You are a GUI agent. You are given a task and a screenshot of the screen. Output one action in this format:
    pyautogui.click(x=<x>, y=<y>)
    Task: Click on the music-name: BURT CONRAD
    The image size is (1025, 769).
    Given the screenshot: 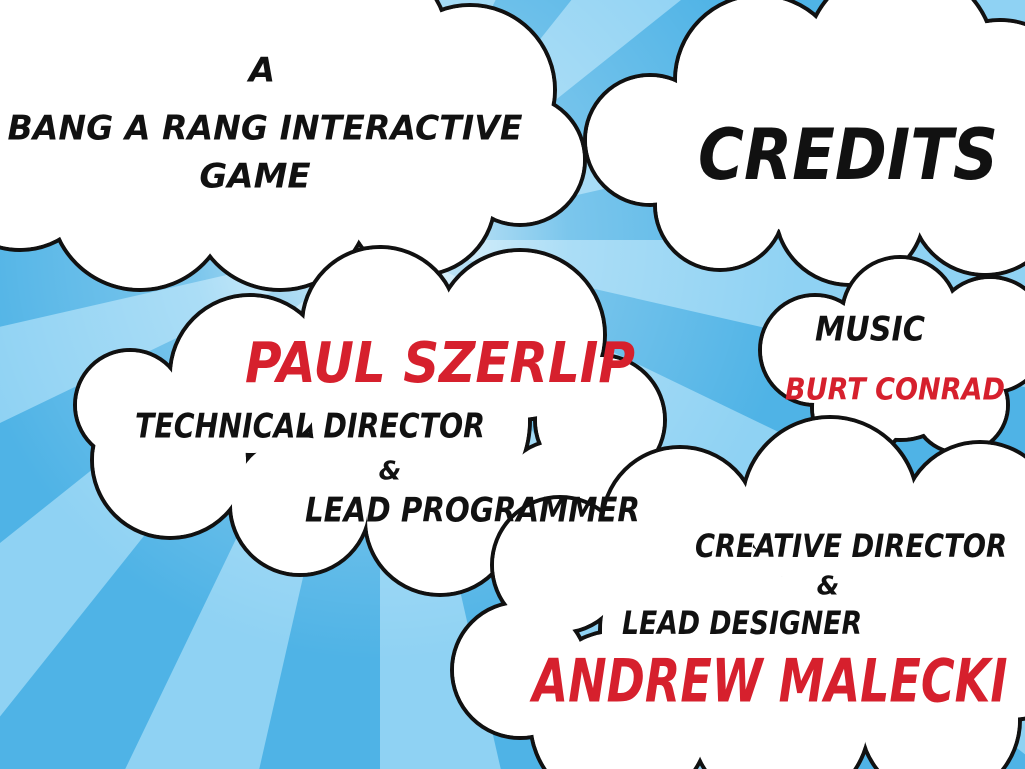 What is the action you would take?
    pyautogui.click(x=895, y=390)
    